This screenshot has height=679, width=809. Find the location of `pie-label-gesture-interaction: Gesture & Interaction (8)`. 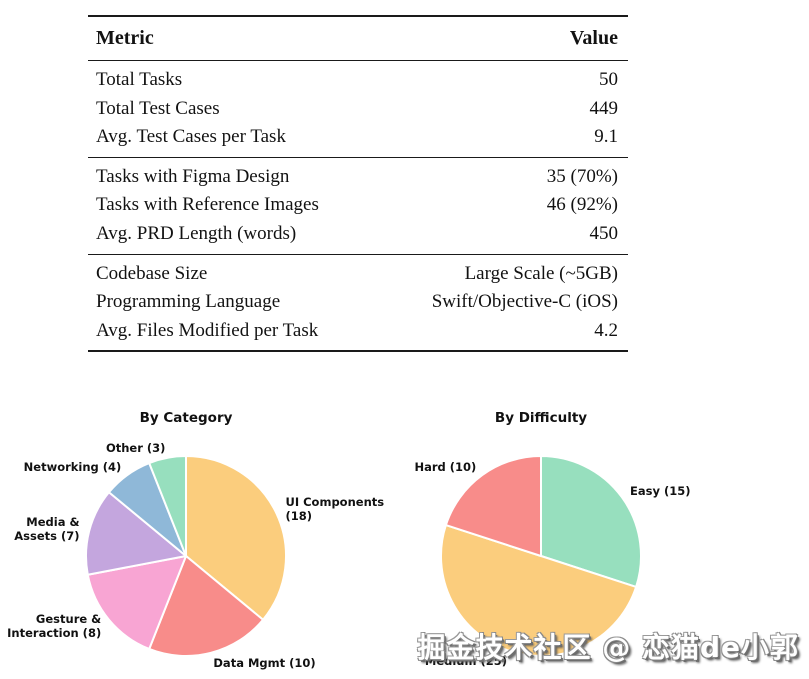

pie-label-gesture-interaction: Gesture & Interaction (8) is located at coordinates (54, 626).